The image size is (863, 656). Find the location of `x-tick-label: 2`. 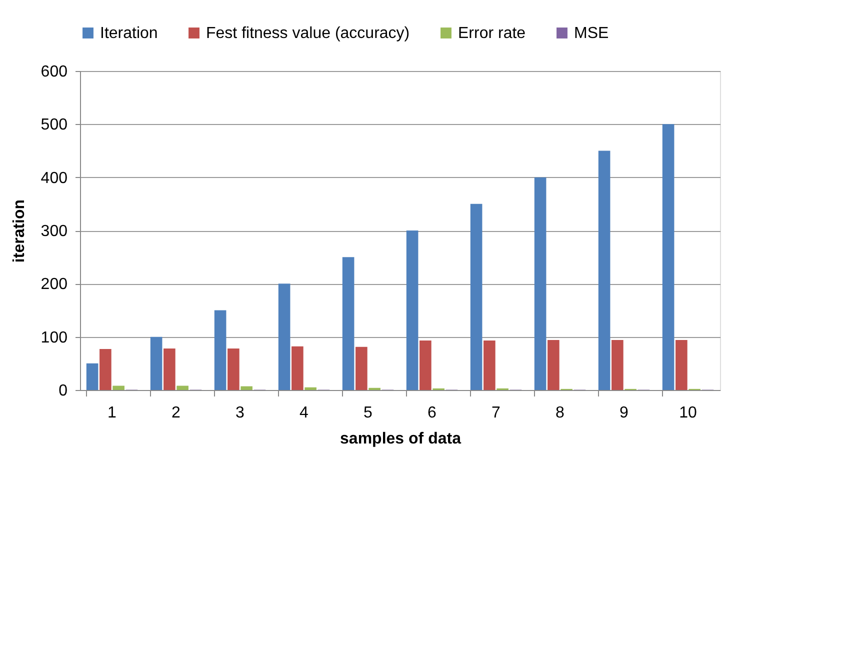

x-tick-label: 2 is located at coordinates (176, 413).